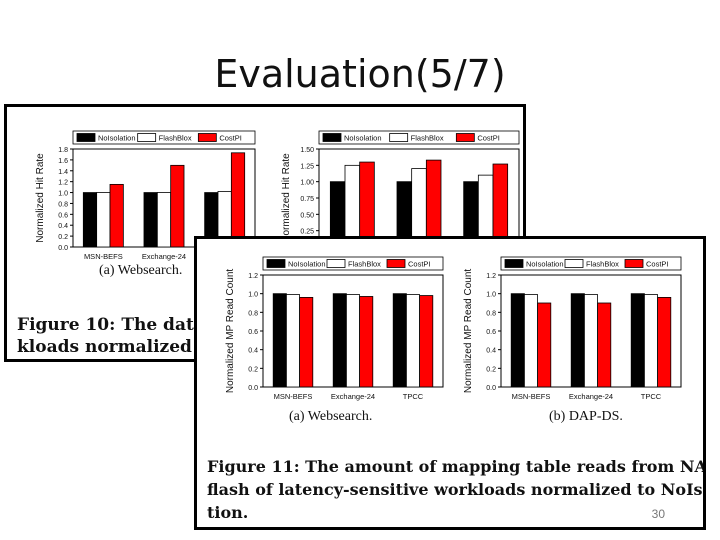  What do you see at coordinates (63, 172) in the screenshot?
I see `y-tick-label: 1.4` at bounding box center [63, 172].